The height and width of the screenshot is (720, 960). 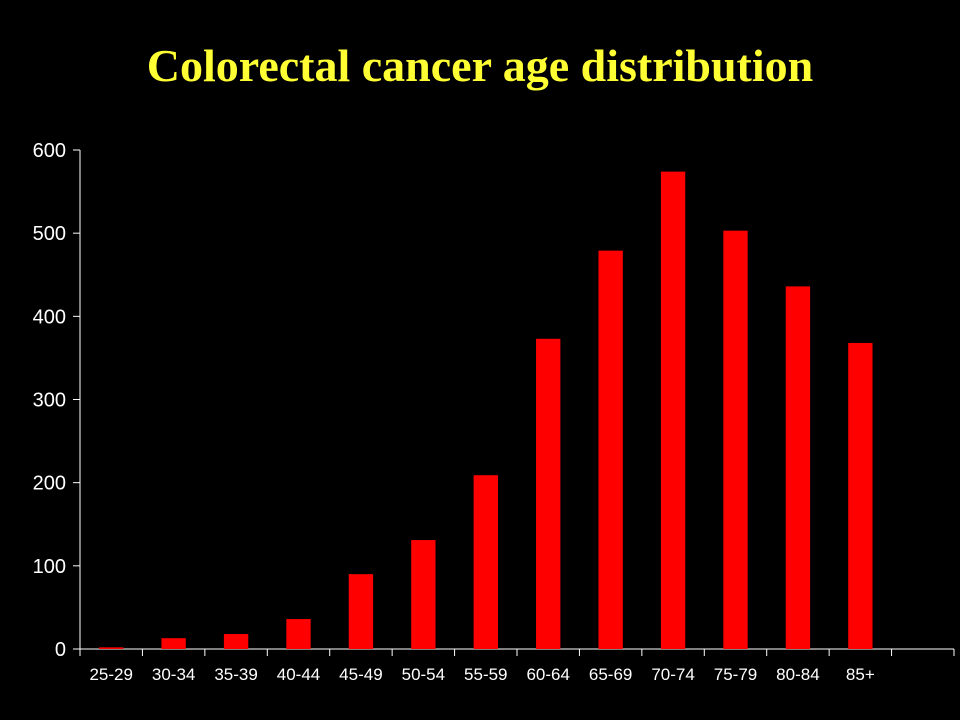 What do you see at coordinates (480, 65) in the screenshot?
I see `chart-title: Colorectal cancer age distribution` at bounding box center [480, 65].